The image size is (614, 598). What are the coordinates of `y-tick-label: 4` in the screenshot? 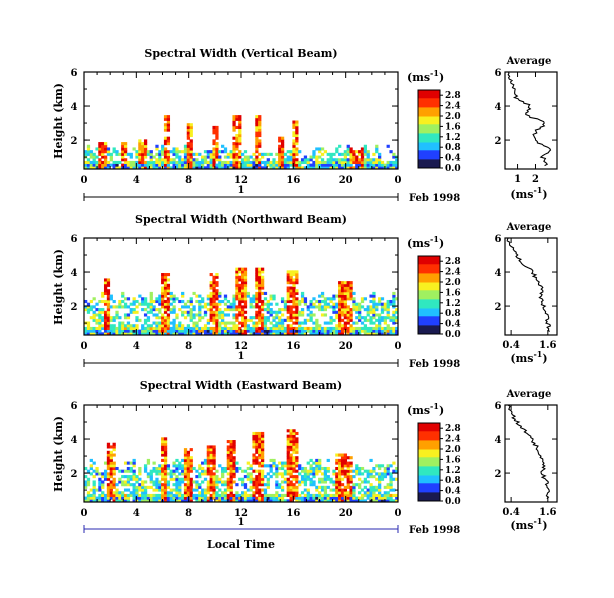 It's located at (74, 107).